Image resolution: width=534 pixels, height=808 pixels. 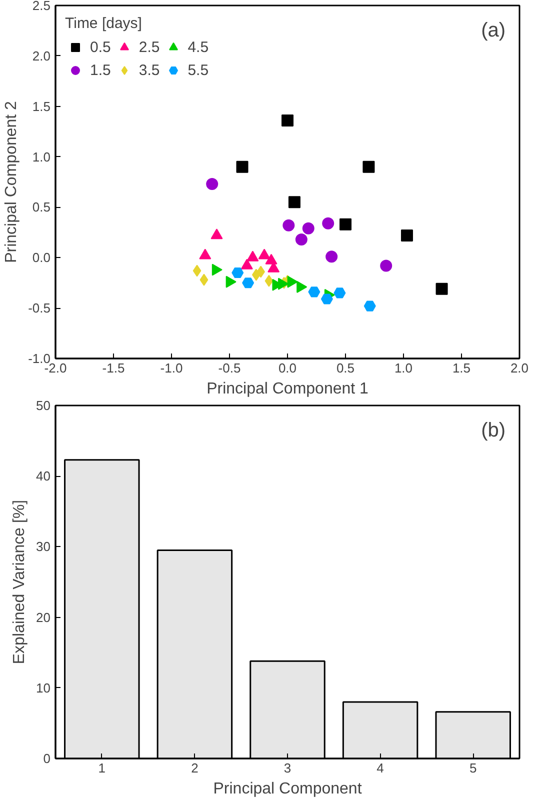 I want to click on x-tick-label: 2.0, so click(x=519, y=368).